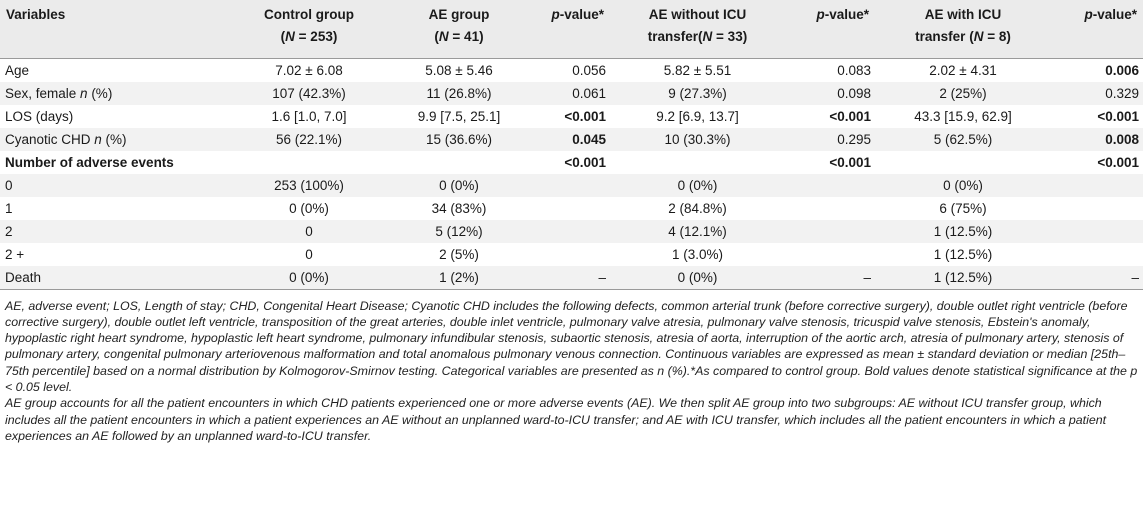 This screenshot has height=529, width=1143. I want to click on cell-pvalue-ae: 0.056, so click(589, 70).